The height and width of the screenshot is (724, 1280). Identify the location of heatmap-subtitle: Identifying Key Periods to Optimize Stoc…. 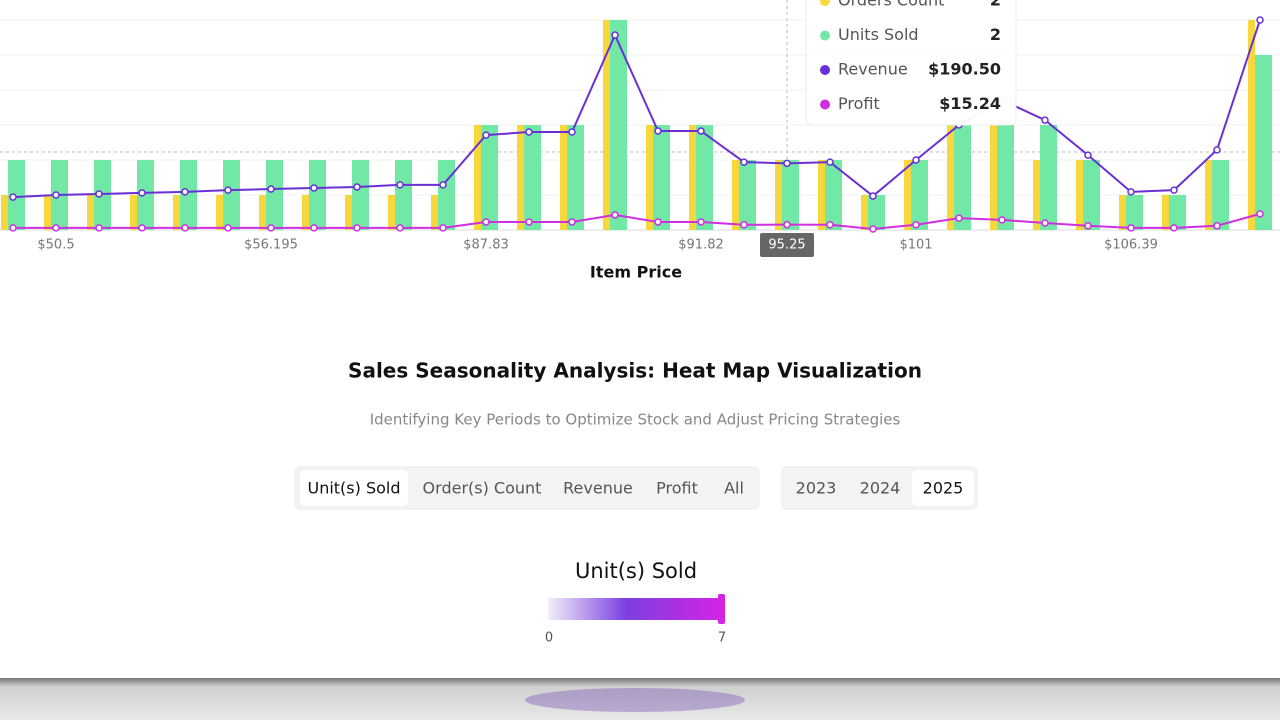
(635, 420).